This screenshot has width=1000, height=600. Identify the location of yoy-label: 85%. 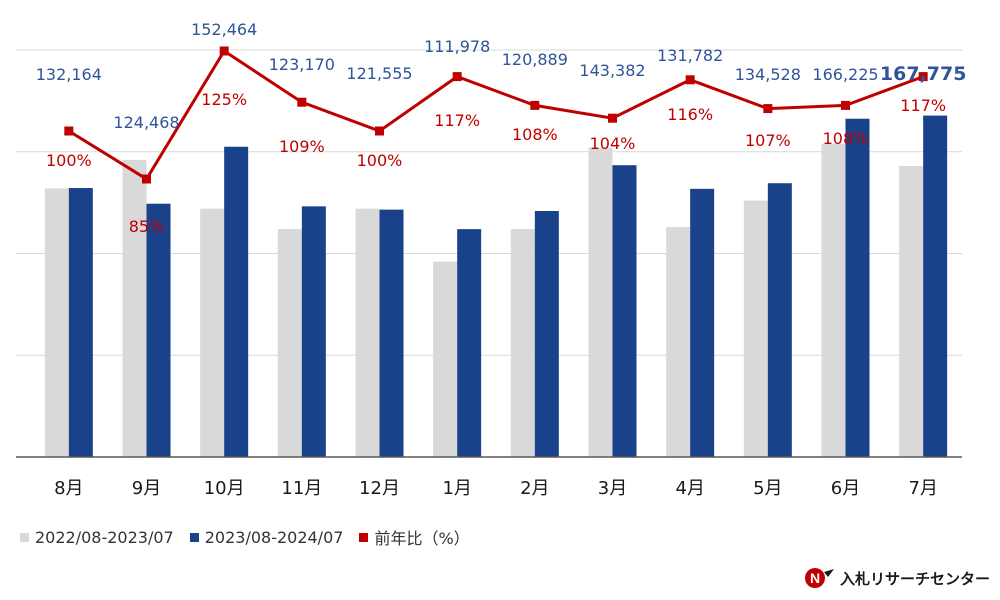
(147, 226).